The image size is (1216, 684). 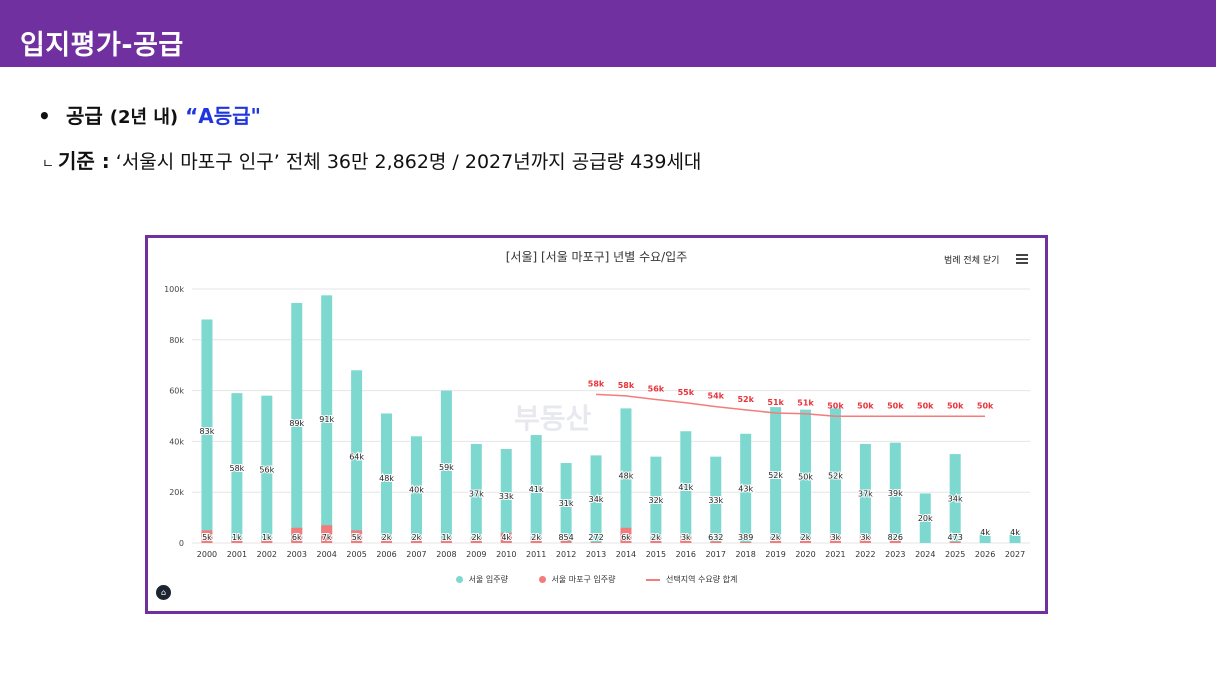 I want to click on data-label-seoul: 50k, so click(x=805, y=476).